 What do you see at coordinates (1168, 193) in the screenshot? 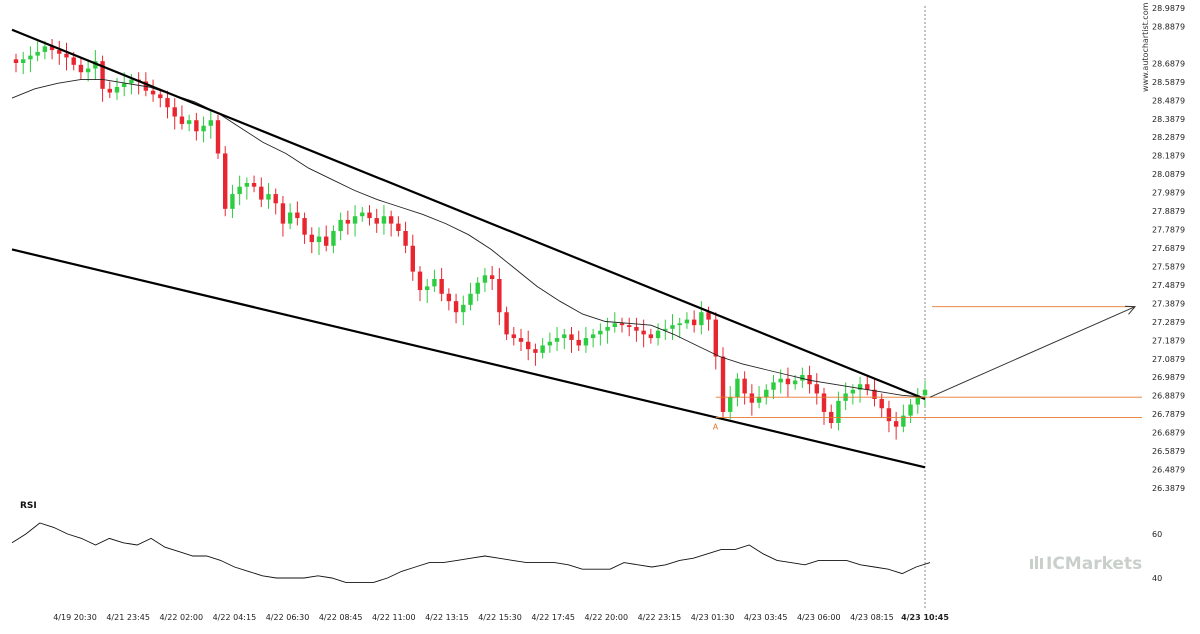
I see `price-tick-label: 27.9879` at bounding box center [1168, 193].